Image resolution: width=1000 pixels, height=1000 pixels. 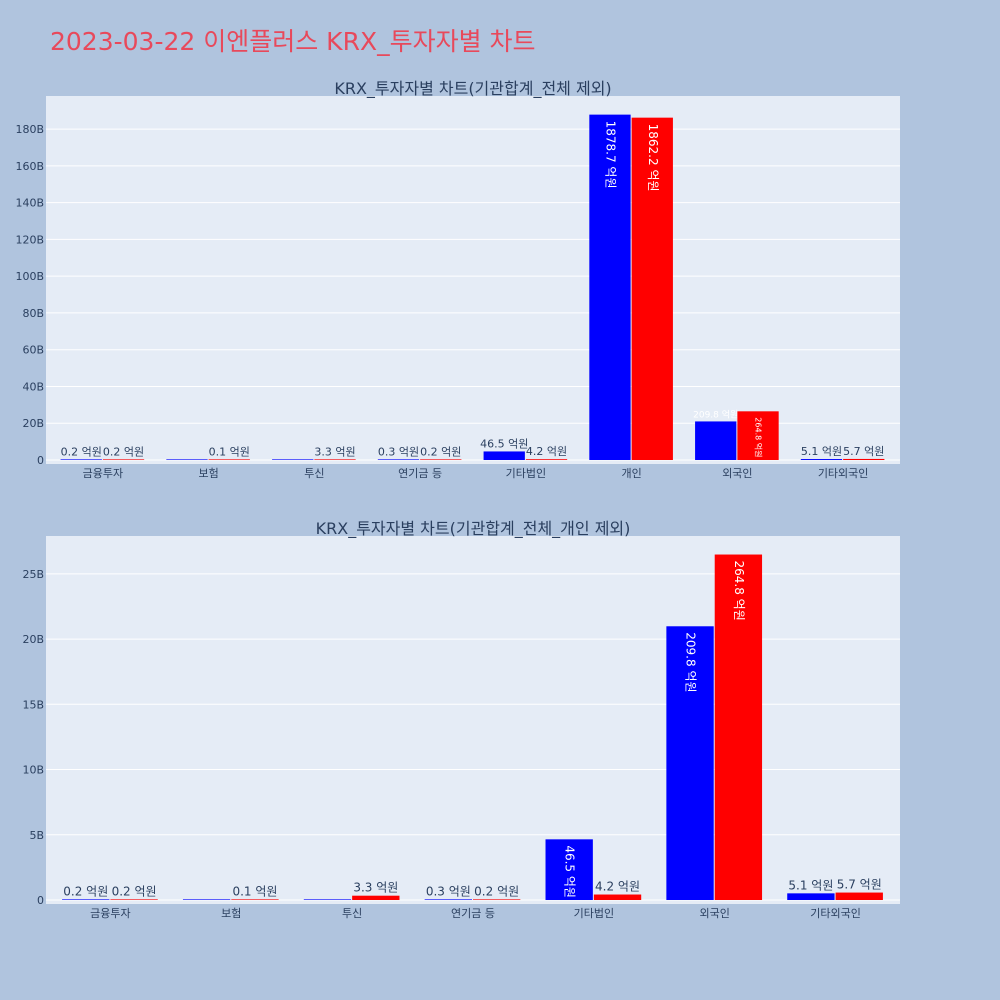 What do you see at coordinates (632, 473) in the screenshot?
I see `x-tick-label: 개인` at bounding box center [632, 473].